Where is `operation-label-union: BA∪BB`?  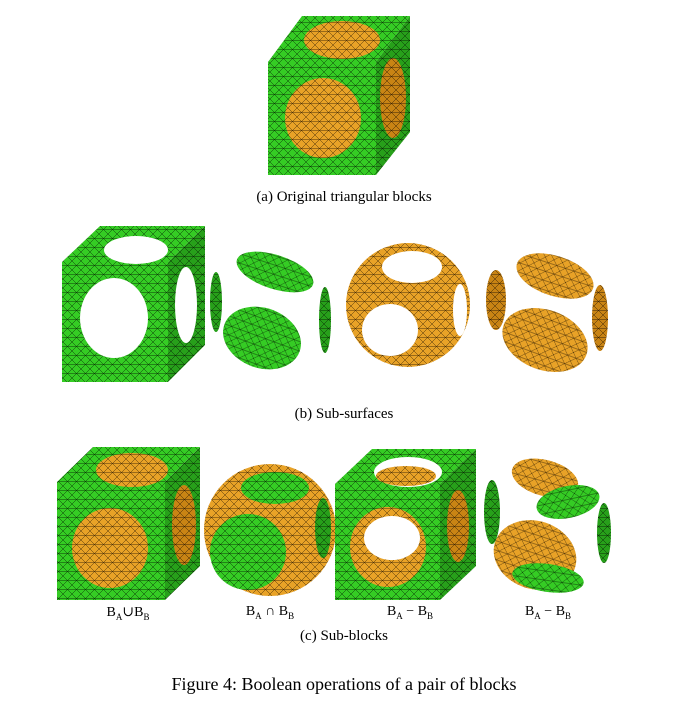 operation-label-union: BA∪BB is located at coordinates (128, 613).